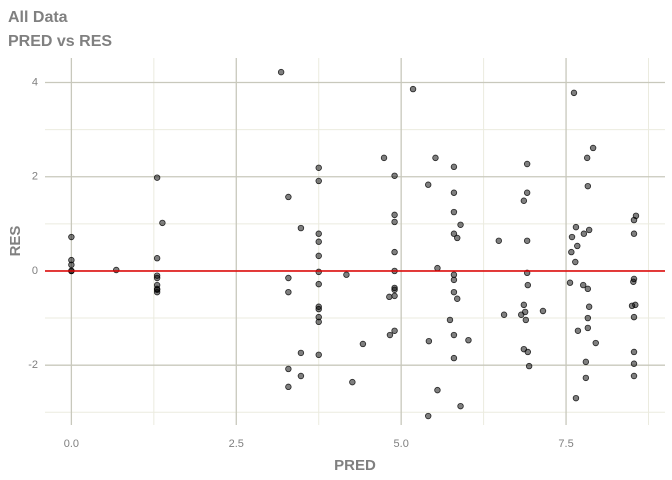 Image resolution: width=672 pixels, height=480 pixels. What do you see at coordinates (35, 82) in the screenshot?
I see `y-tick-label: 4` at bounding box center [35, 82].